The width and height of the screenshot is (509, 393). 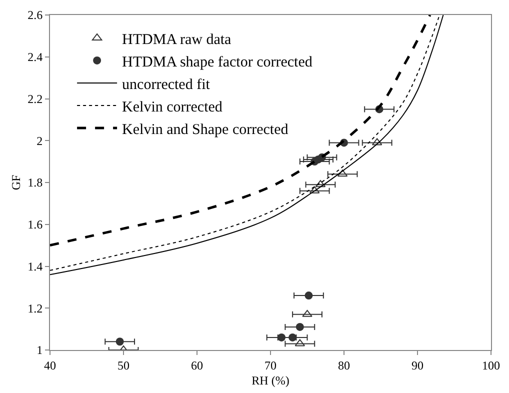 What do you see at coordinates (39, 141) in the screenshot?
I see `y-tick-label: 2` at bounding box center [39, 141].